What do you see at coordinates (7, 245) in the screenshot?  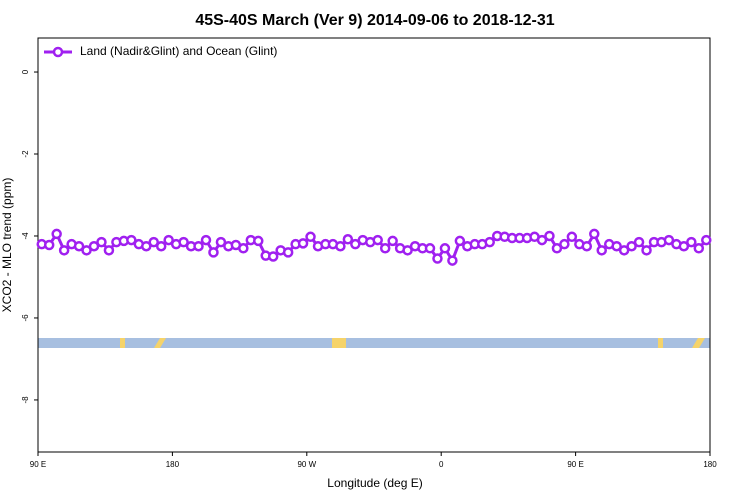 I see `y-axis-label: XCO2 - MLO trend (ppm)` at bounding box center [7, 245].